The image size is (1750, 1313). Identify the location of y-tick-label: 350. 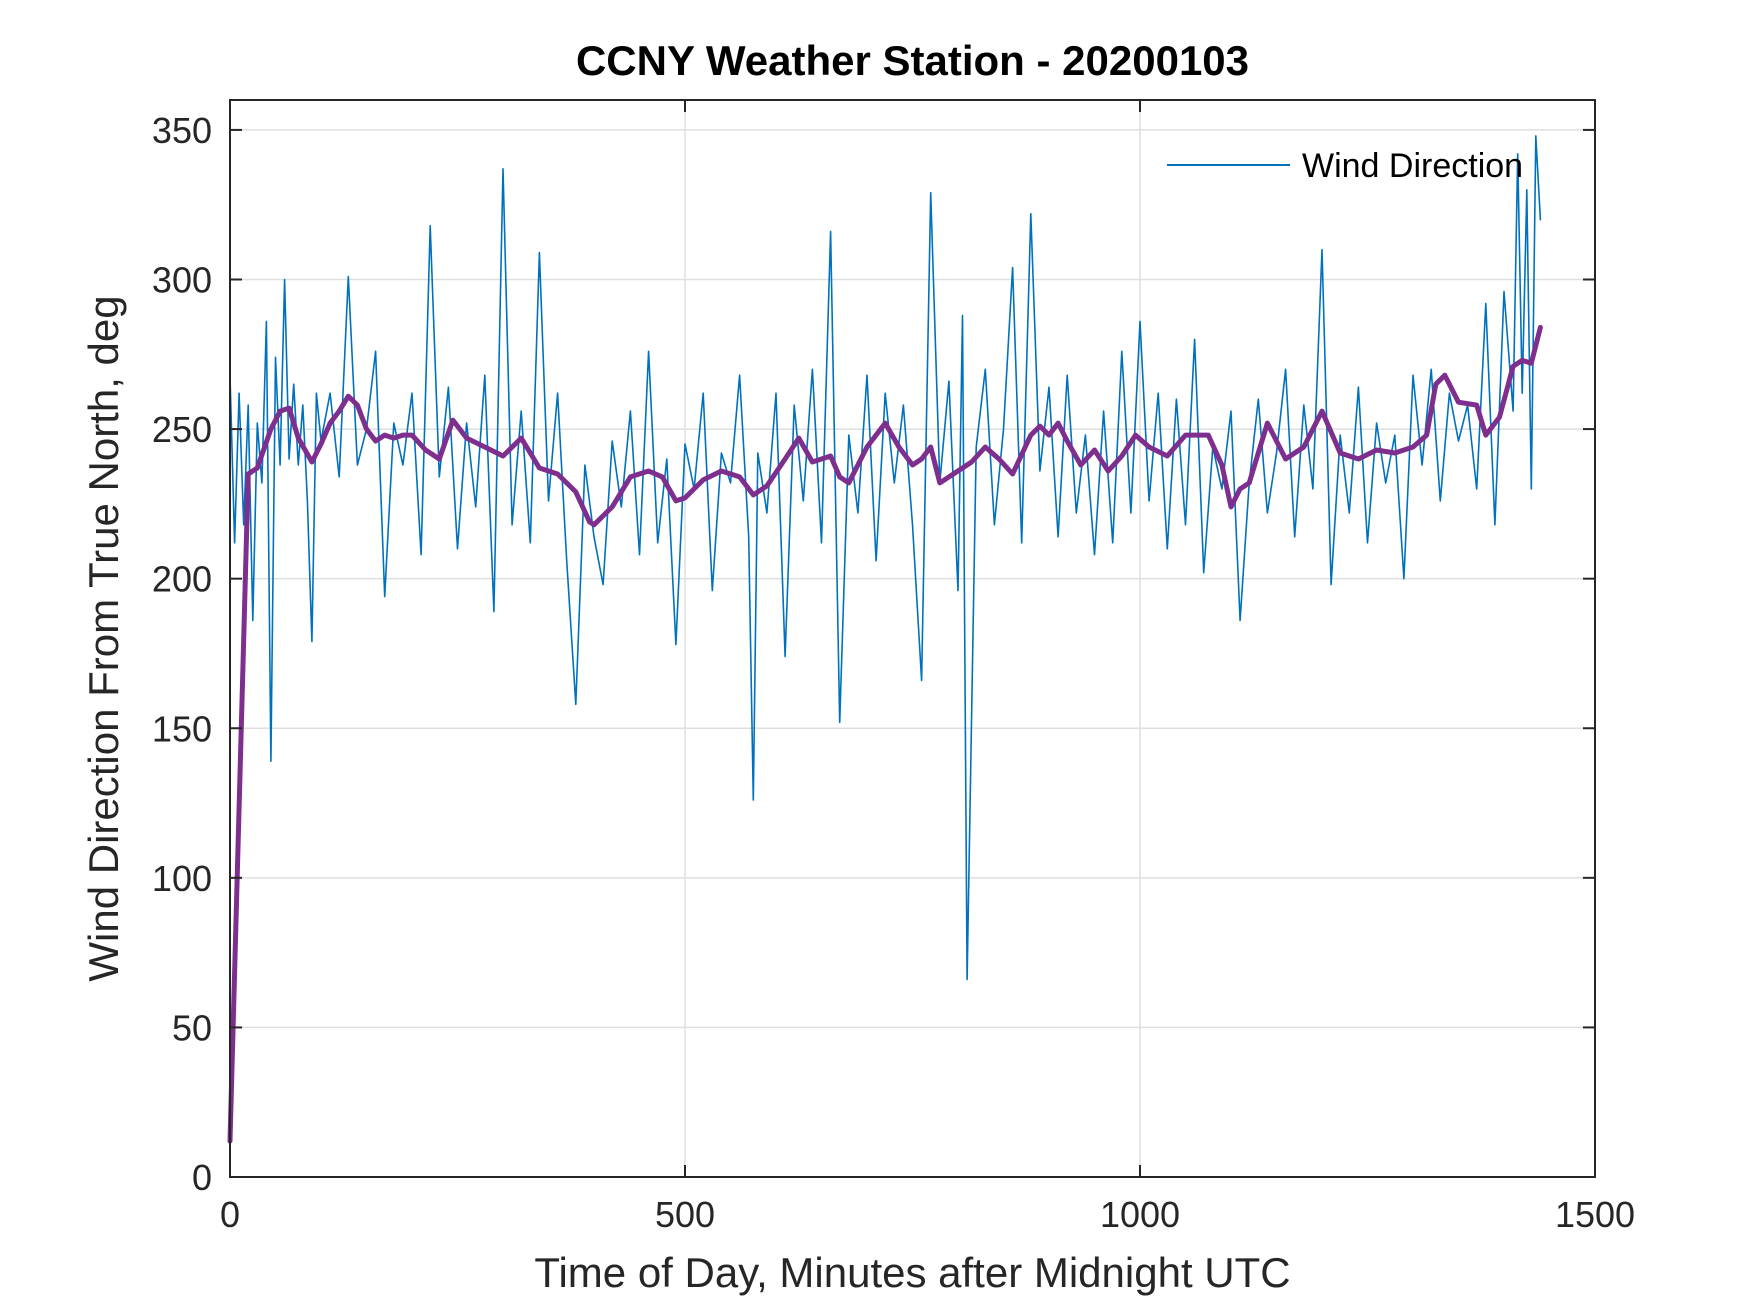
(182, 130).